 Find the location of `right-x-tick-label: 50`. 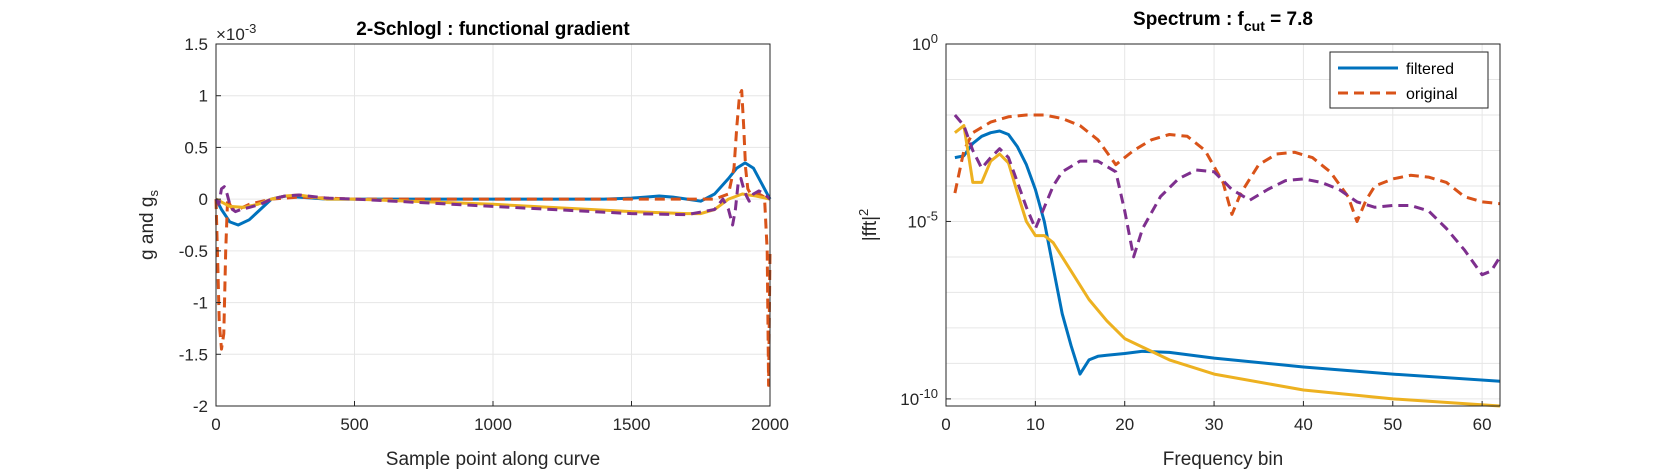

right-x-tick-label: 50 is located at coordinates (1392, 424).